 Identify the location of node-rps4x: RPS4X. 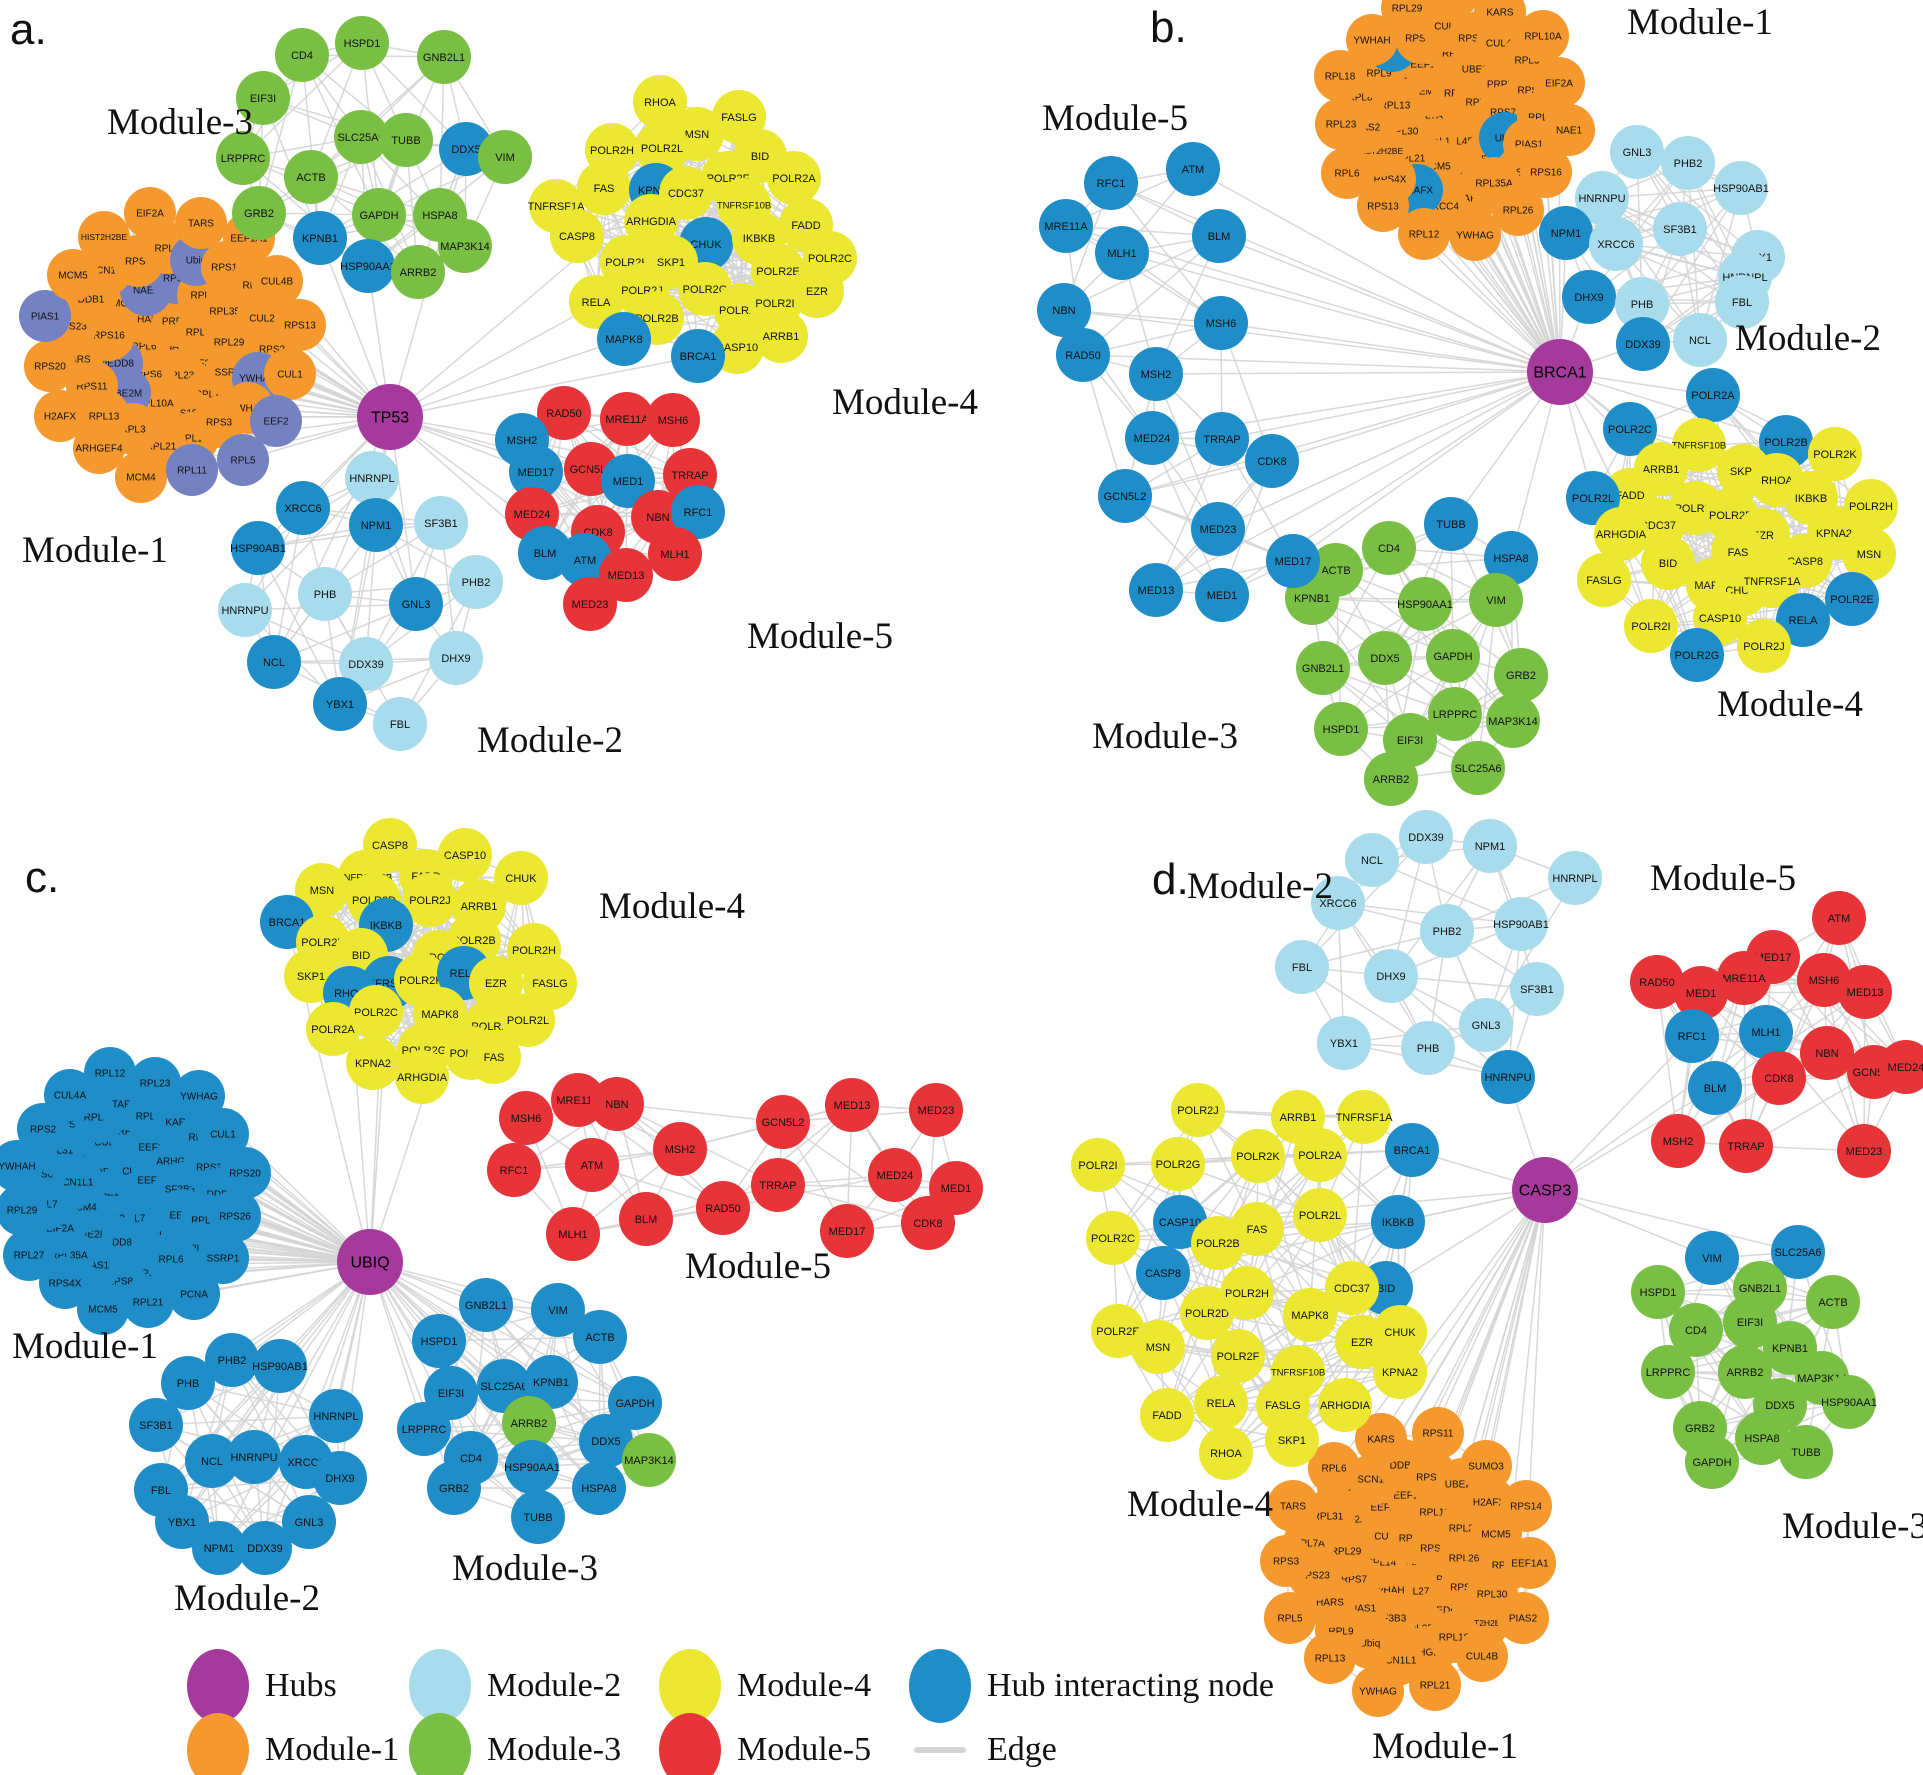
(65, 1283).